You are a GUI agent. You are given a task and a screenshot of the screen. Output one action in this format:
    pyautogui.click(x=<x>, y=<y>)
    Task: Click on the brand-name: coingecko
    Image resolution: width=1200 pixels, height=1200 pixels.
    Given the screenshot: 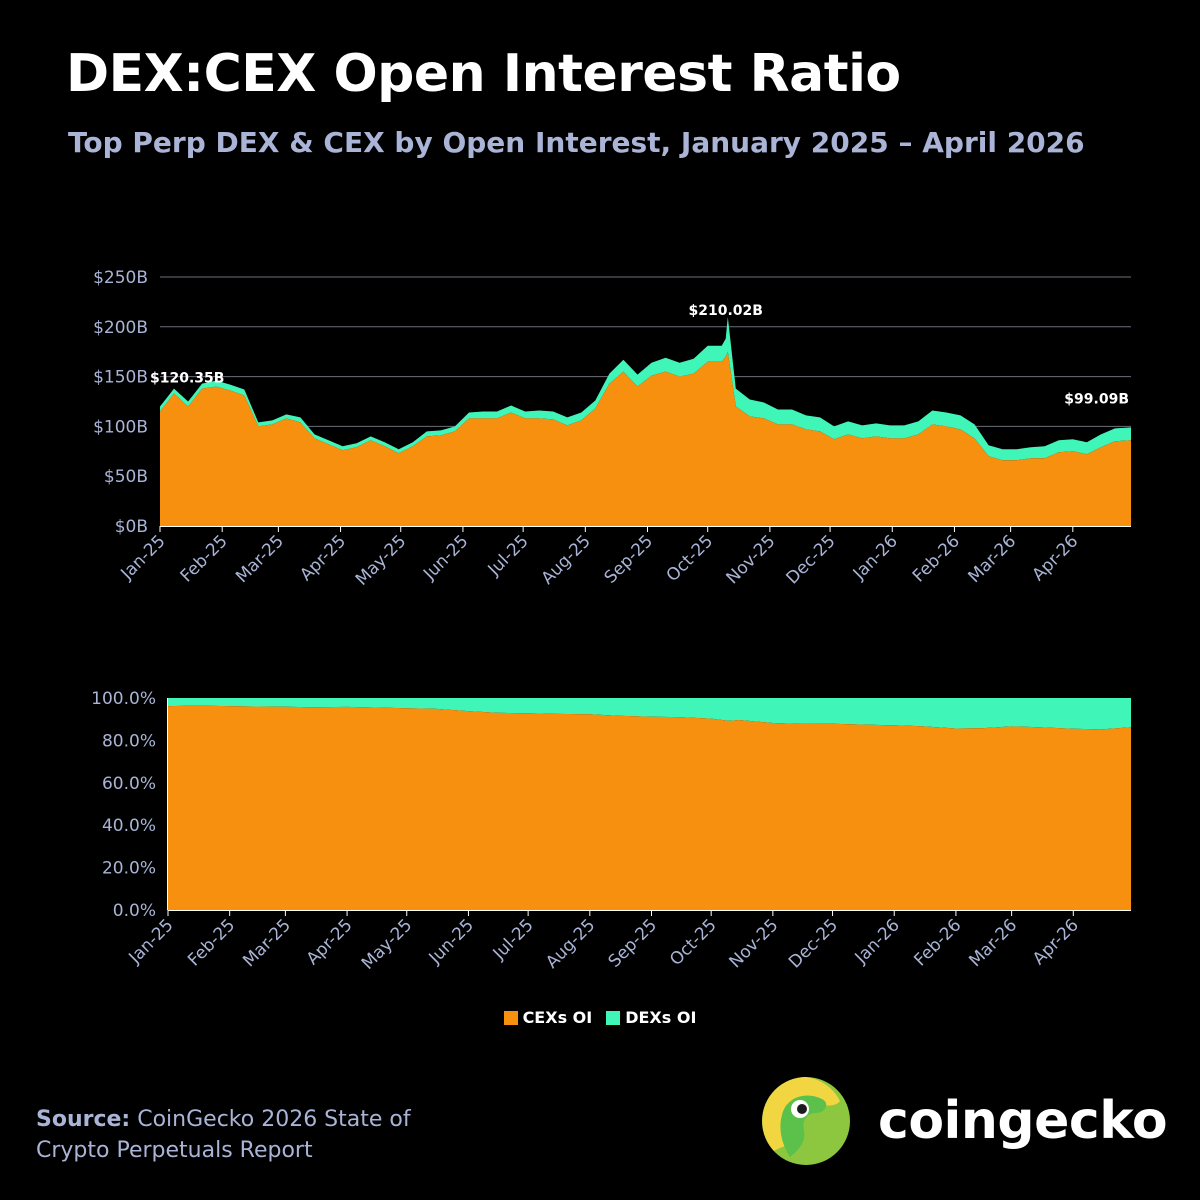 What is the action you would take?
    pyautogui.click(x=1023, y=1121)
    